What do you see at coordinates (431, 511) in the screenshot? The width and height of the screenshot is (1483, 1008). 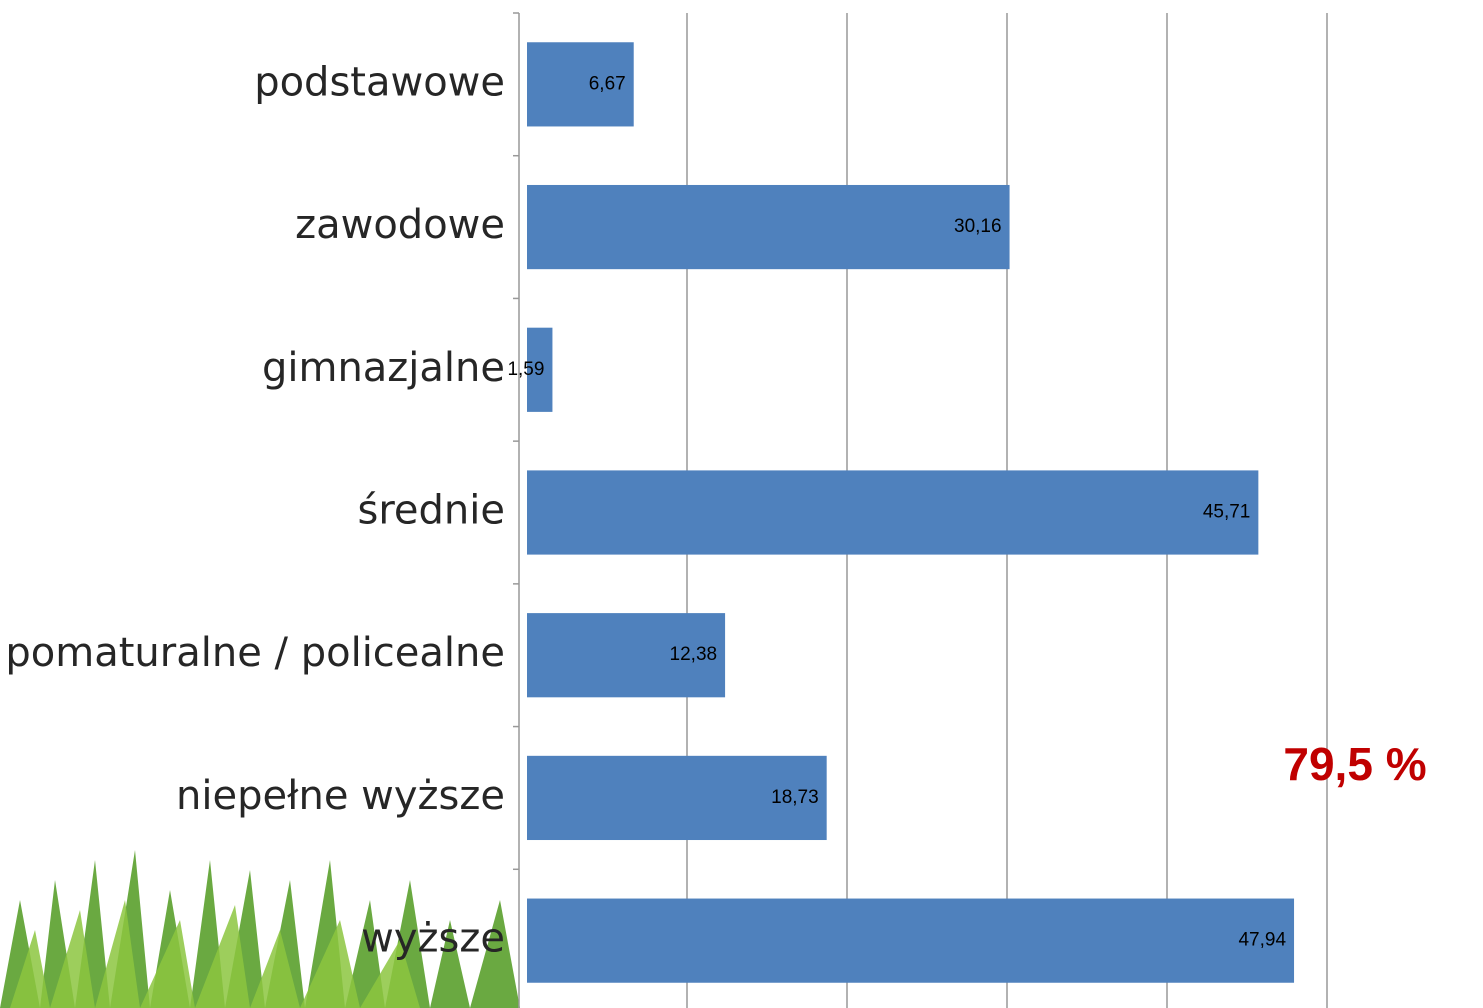 I see `y-tick-label: średnie` at bounding box center [431, 511].